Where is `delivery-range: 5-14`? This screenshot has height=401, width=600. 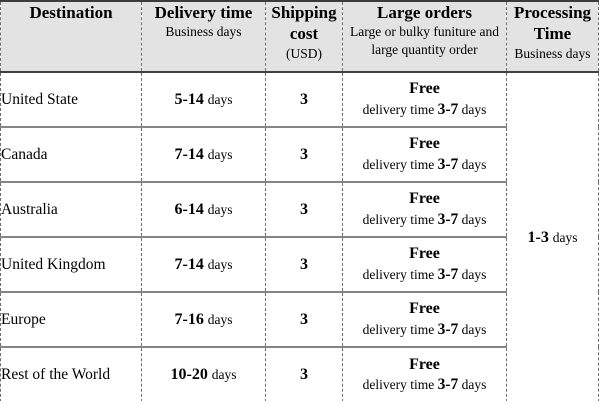 delivery-range: 5-14 is located at coordinates (189, 99).